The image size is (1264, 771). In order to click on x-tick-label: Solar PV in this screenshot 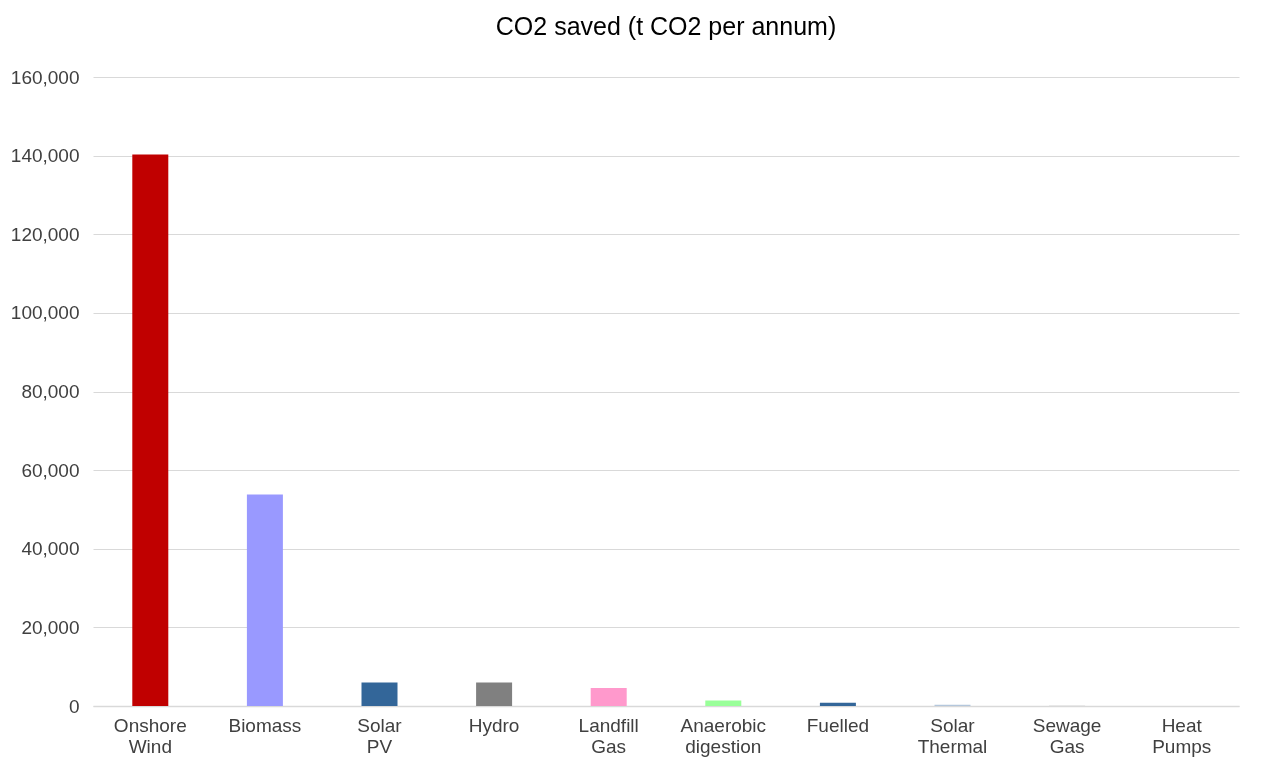, I will do `click(380, 735)`.